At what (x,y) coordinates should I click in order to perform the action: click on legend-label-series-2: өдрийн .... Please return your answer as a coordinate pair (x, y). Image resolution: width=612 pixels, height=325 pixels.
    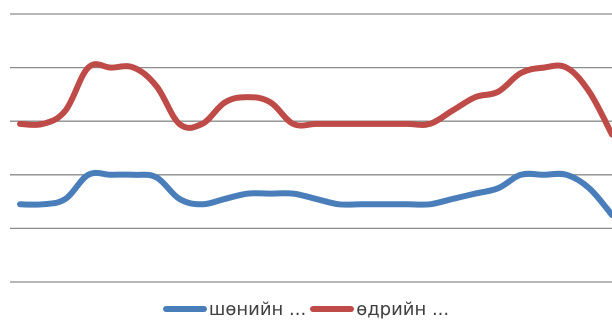
    Looking at the image, I should click on (403, 309).